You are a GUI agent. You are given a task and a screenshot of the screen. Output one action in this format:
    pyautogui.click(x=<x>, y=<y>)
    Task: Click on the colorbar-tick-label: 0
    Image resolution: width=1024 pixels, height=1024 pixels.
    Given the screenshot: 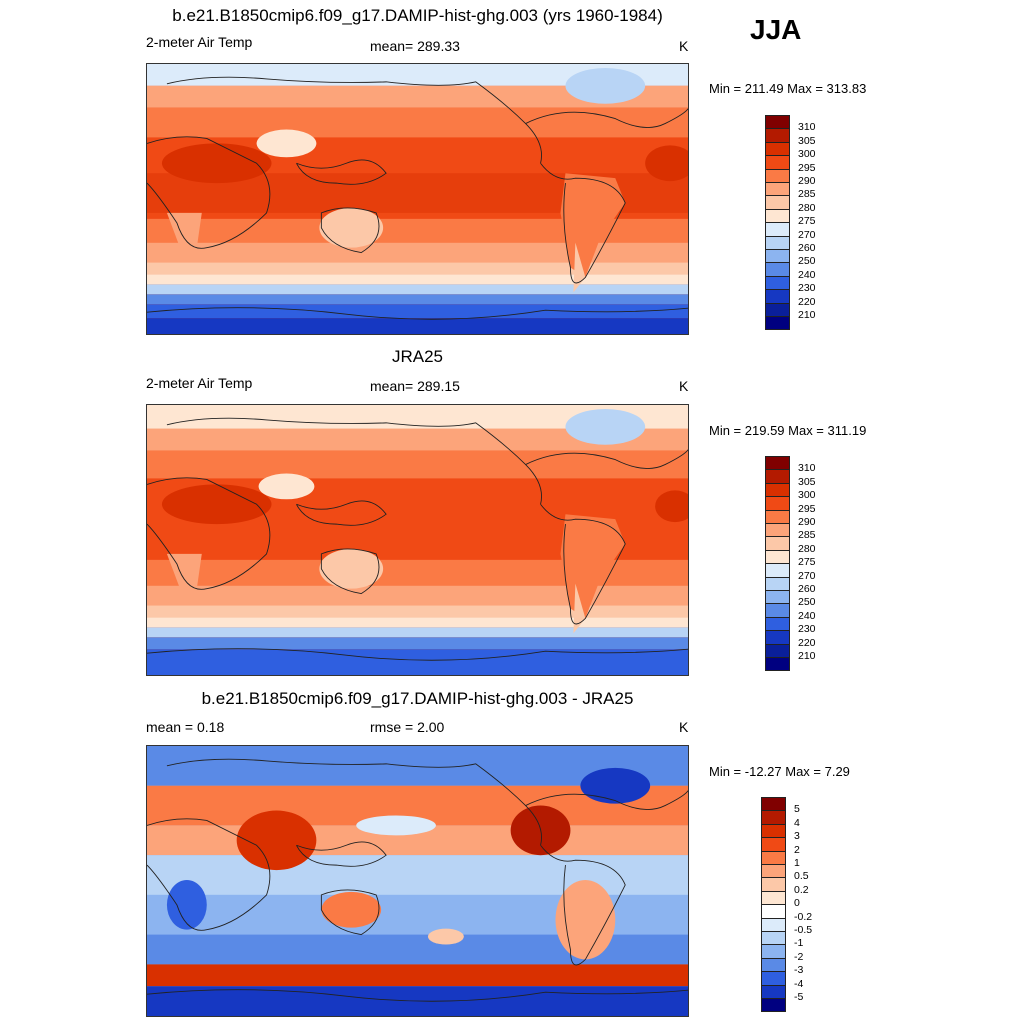 What is the action you would take?
    pyautogui.click(x=797, y=903)
    